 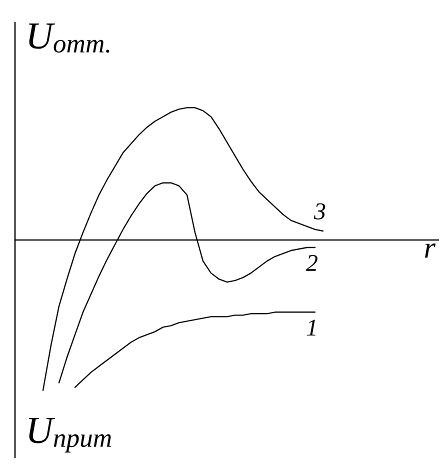 I want to click on x-axis-title: r, so click(x=430, y=251).